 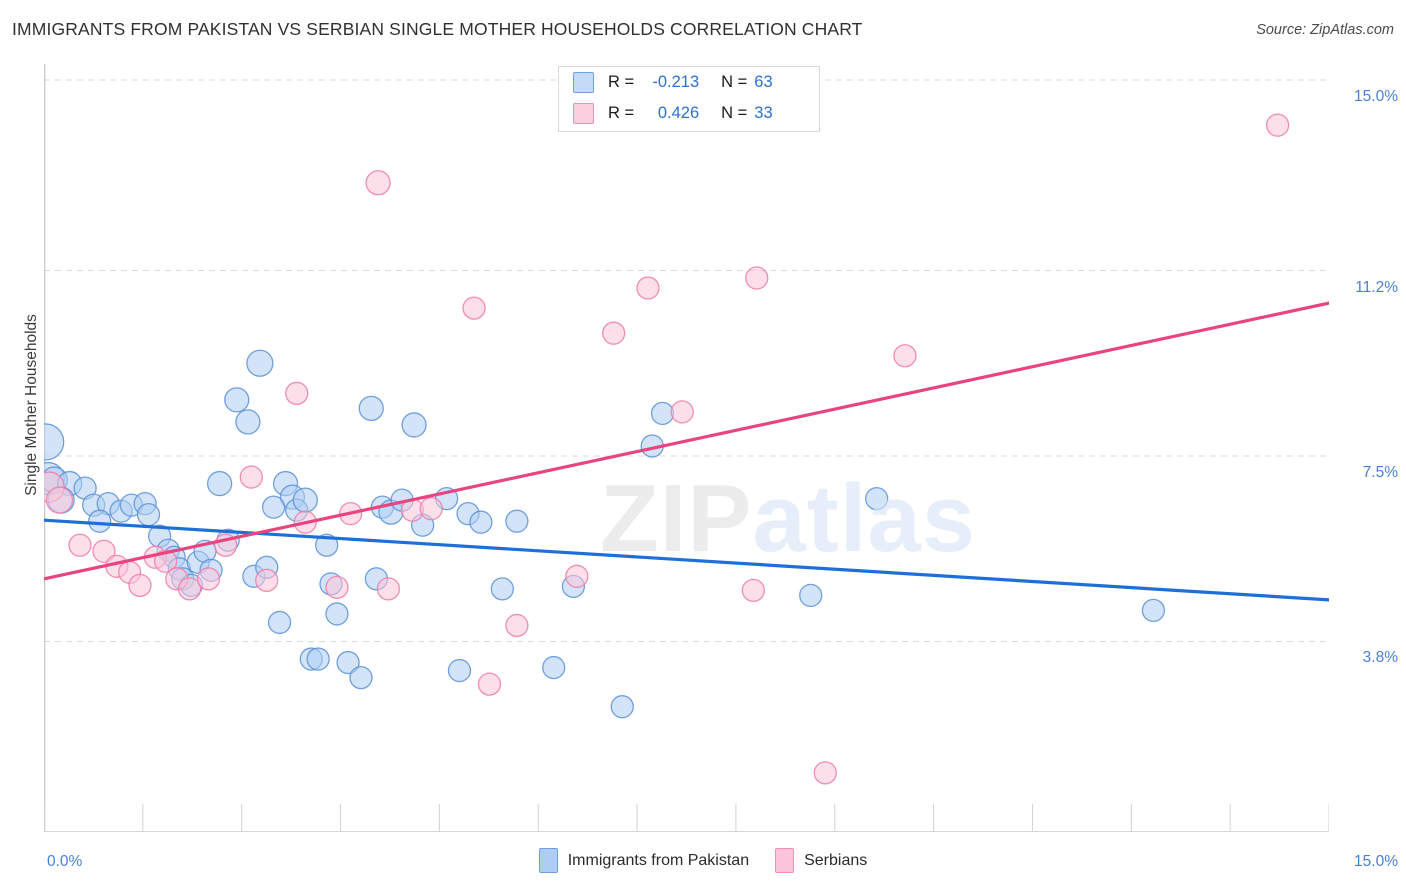 I want to click on series-legend-item-serbians: Serbians, so click(x=821, y=860).